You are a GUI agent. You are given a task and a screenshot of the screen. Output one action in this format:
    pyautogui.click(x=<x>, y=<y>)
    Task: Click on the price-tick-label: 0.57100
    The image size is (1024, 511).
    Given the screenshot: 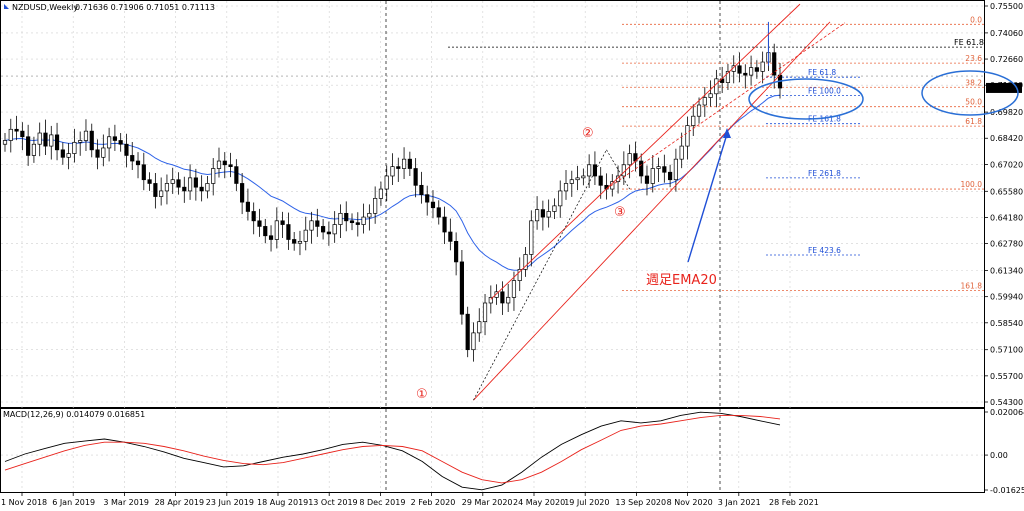 What is the action you would take?
    pyautogui.click(x=1006, y=350)
    